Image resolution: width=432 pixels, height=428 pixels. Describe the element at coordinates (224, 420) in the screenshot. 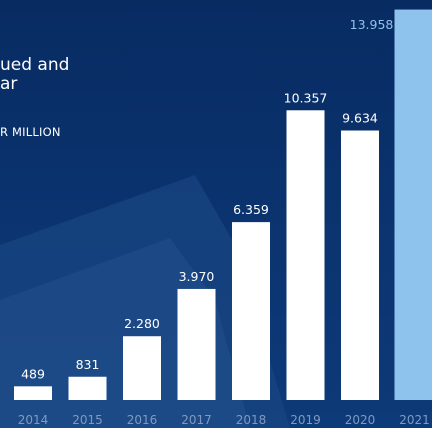

I see `tick-labels-group: 2014 2015 2016 2017 2018 2019 2020 2021` at that location.